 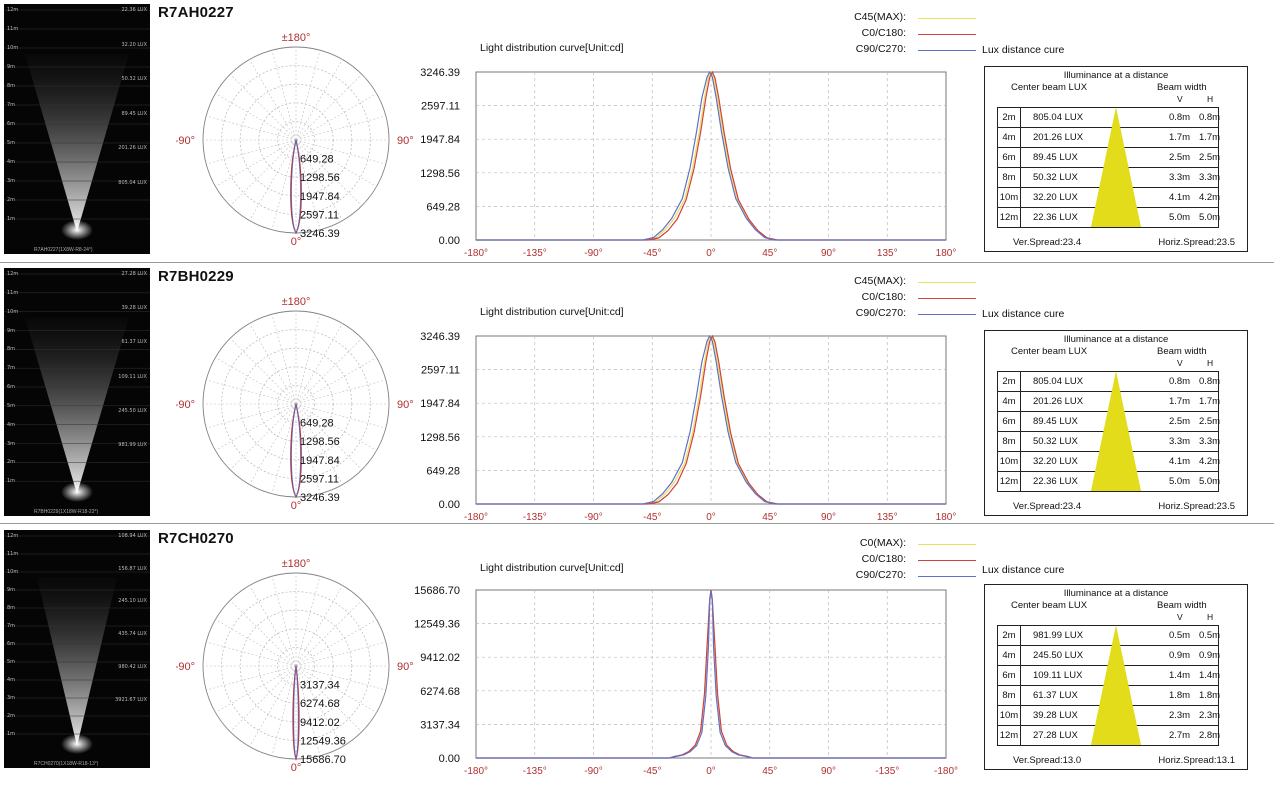 I want to click on distance-cell: 4m, so click(x=1009, y=137).